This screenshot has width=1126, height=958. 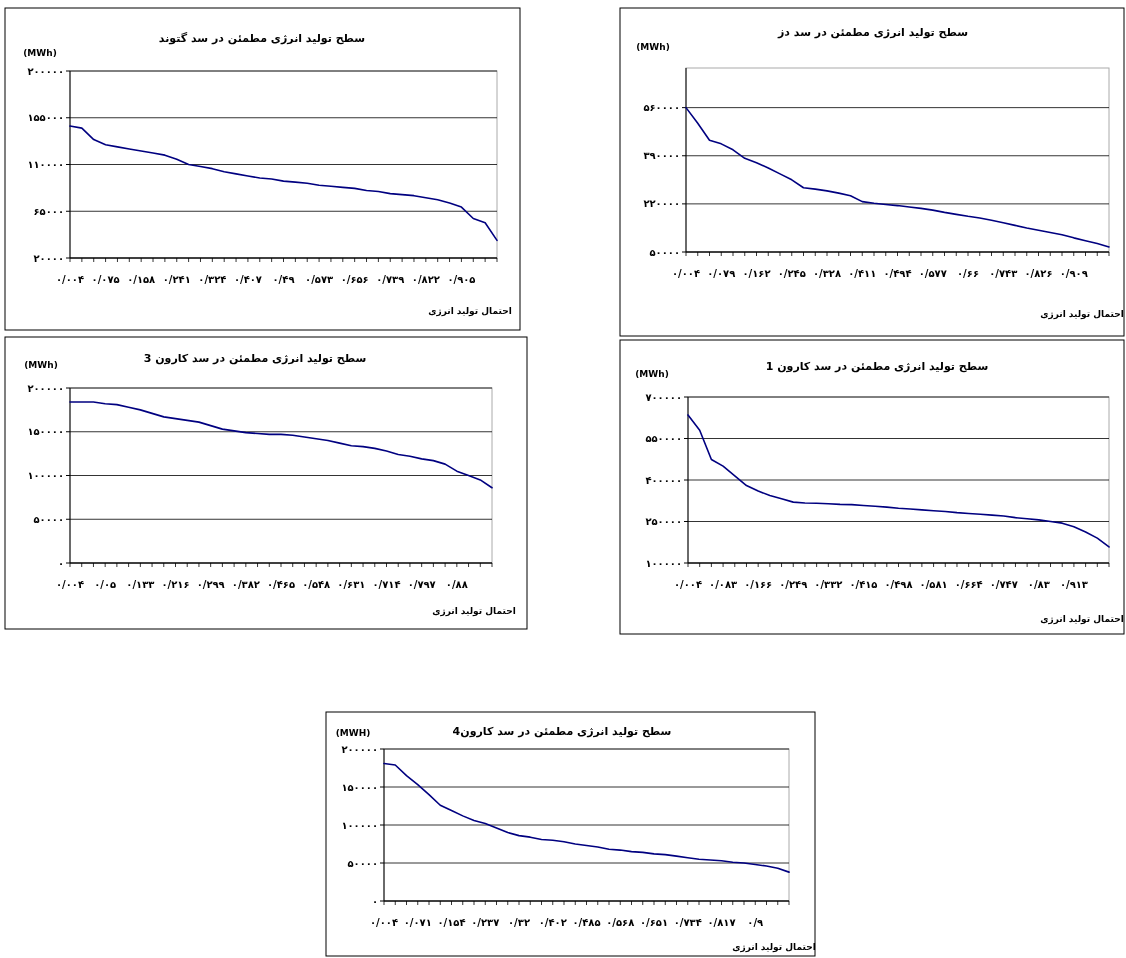 I want to click on x-tick-label: ۰/۸۱۷, so click(x=721, y=922).